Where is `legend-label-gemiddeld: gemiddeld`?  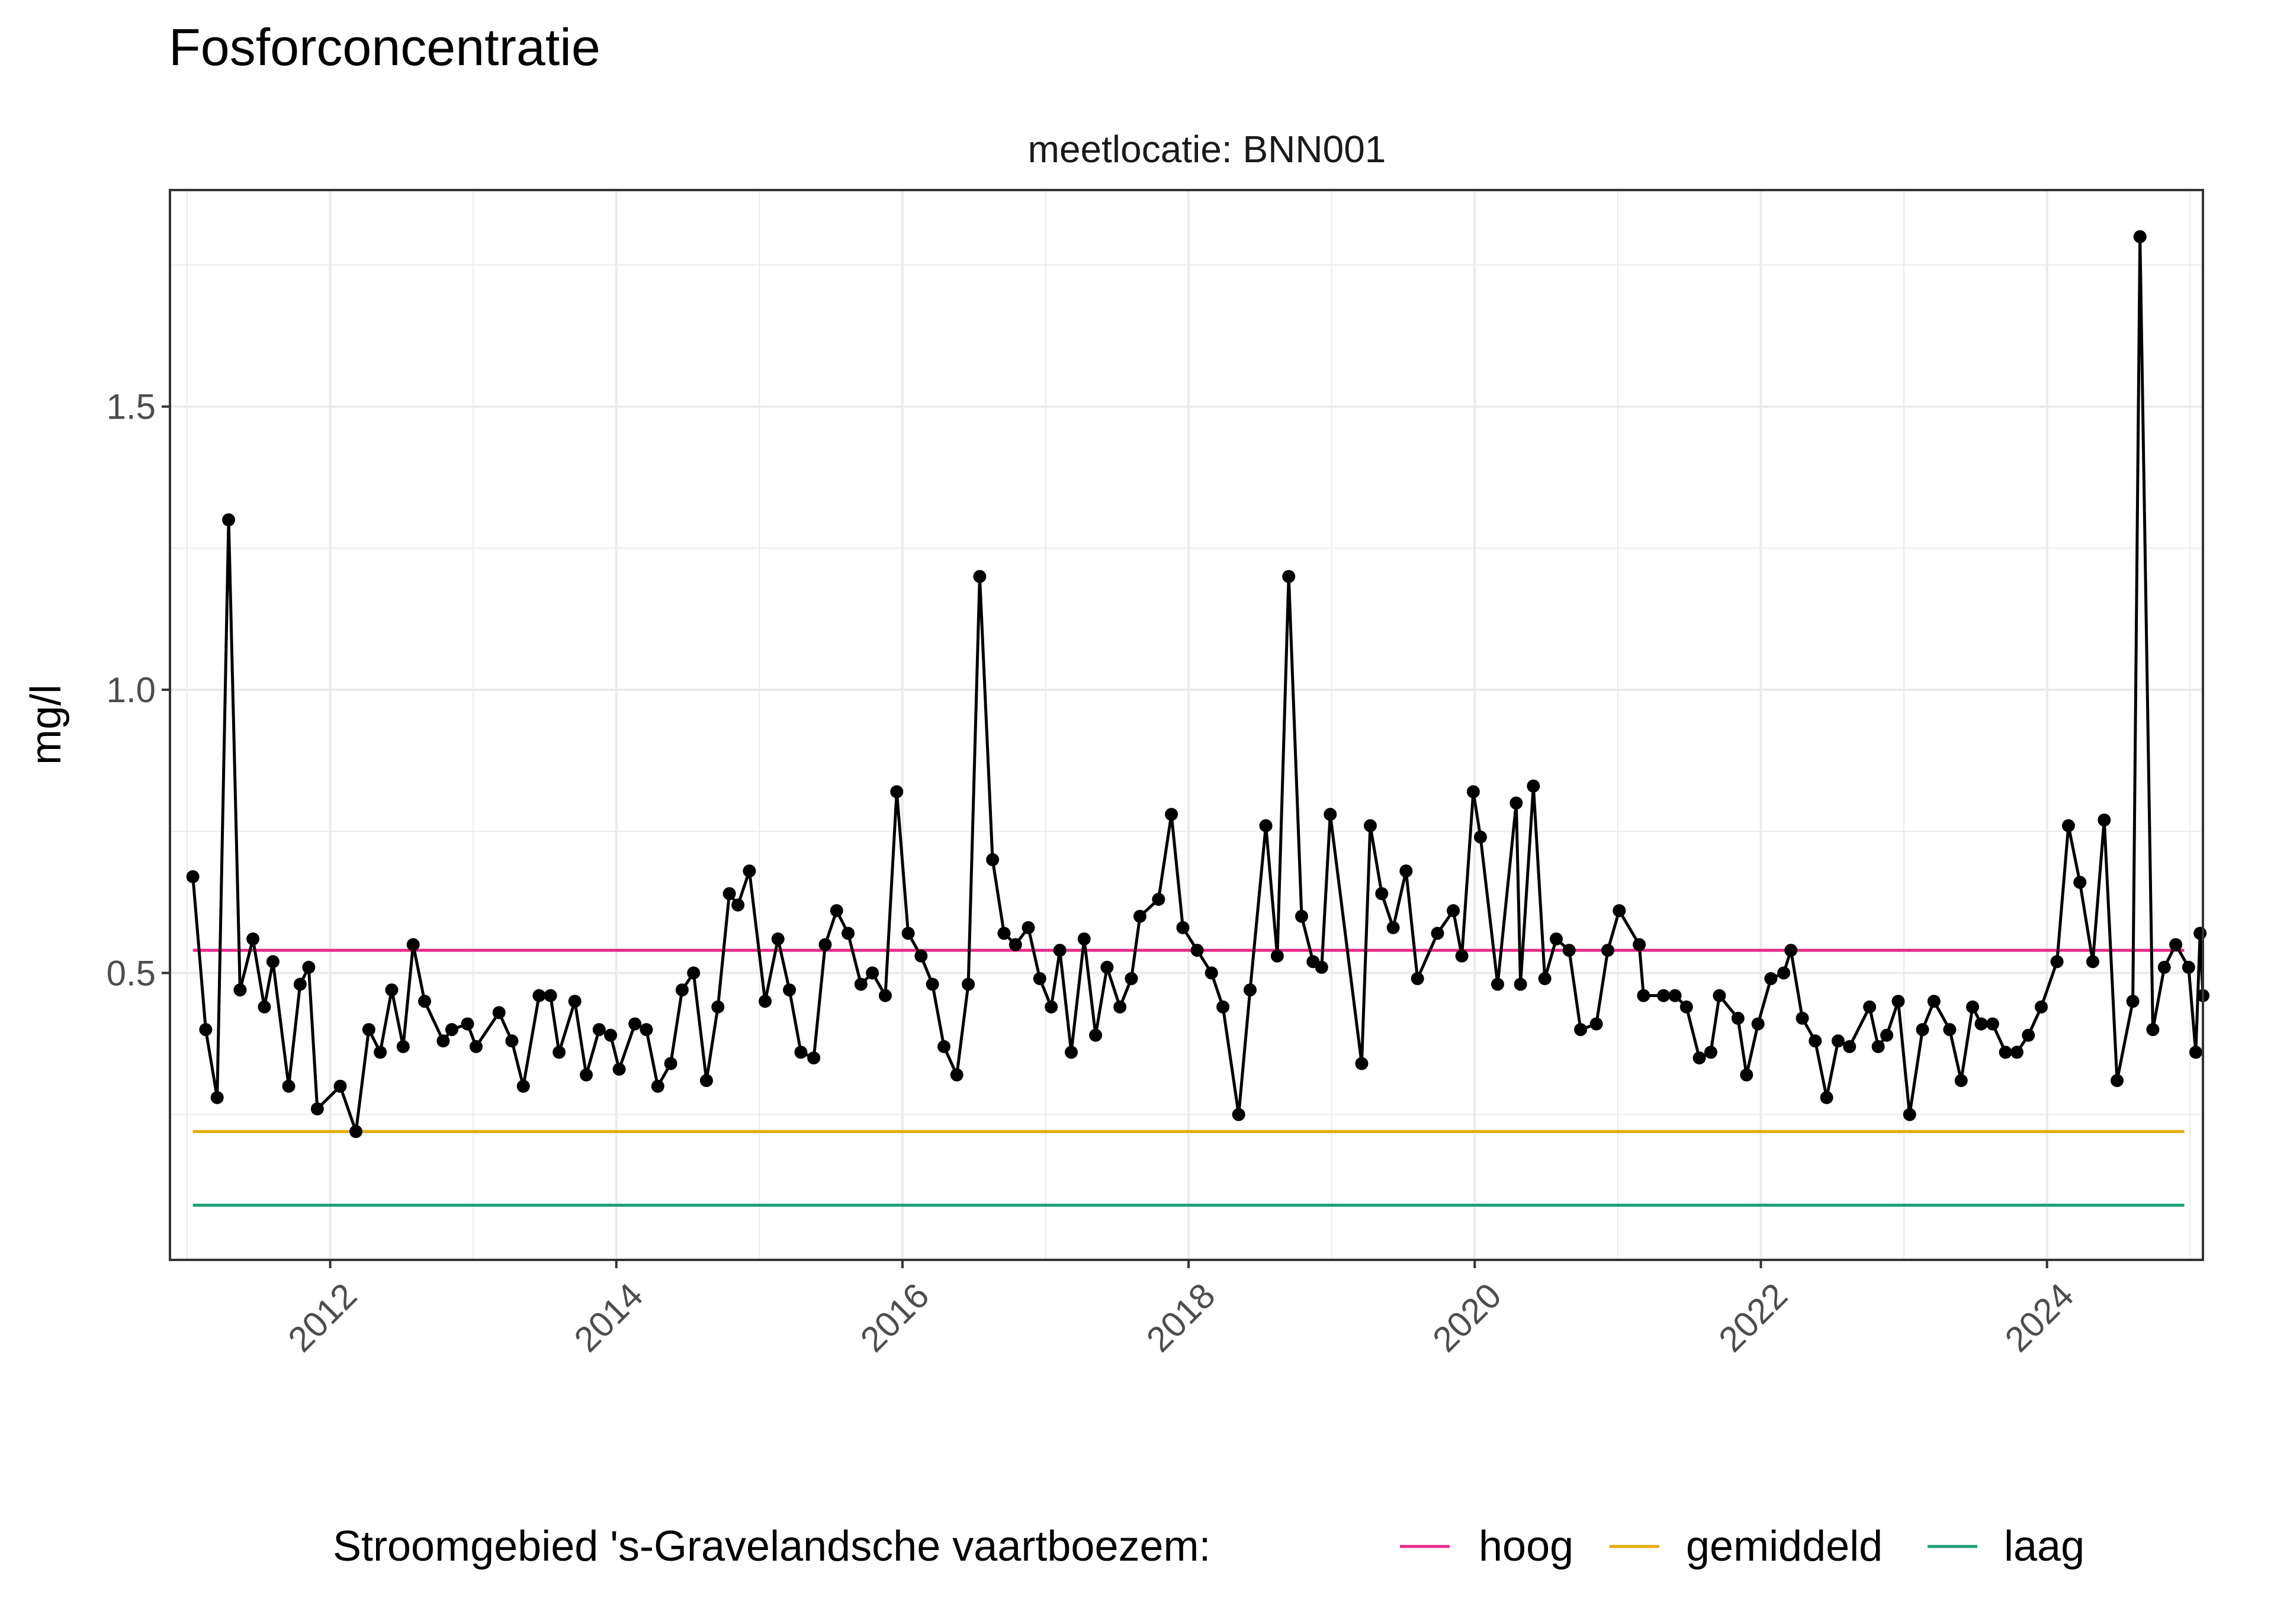 legend-label-gemiddeld: gemiddeld is located at coordinates (1784, 1546).